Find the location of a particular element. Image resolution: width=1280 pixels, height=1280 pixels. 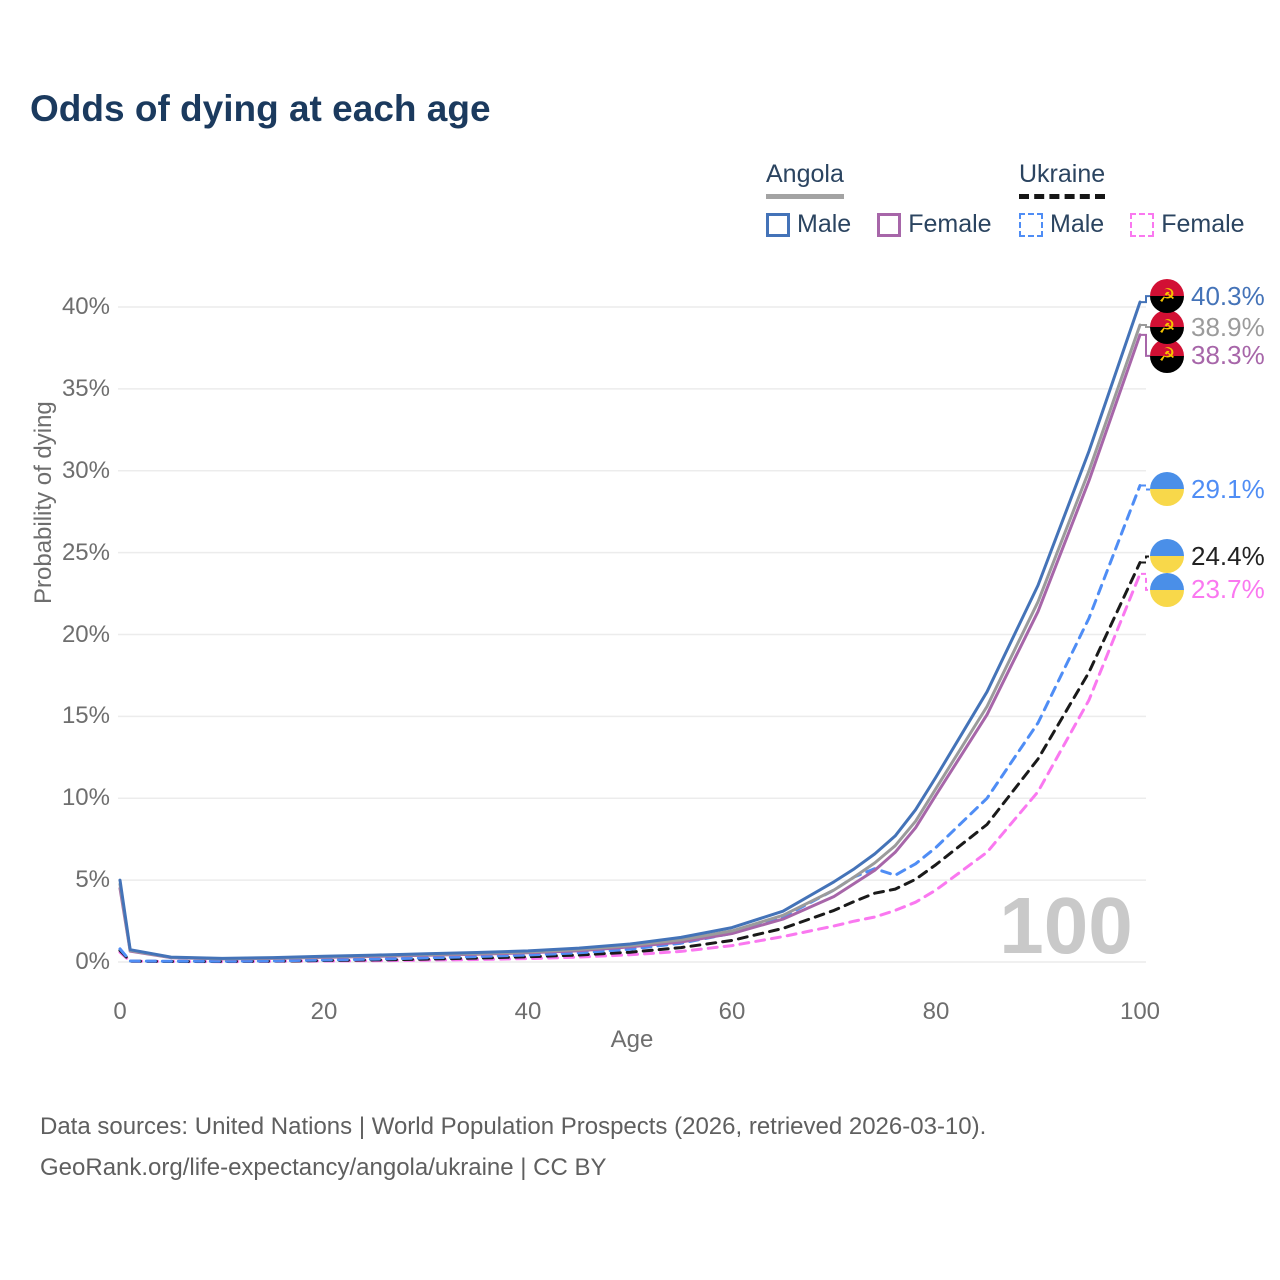

end-label-value: 38.3% is located at coordinates (1228, 355).